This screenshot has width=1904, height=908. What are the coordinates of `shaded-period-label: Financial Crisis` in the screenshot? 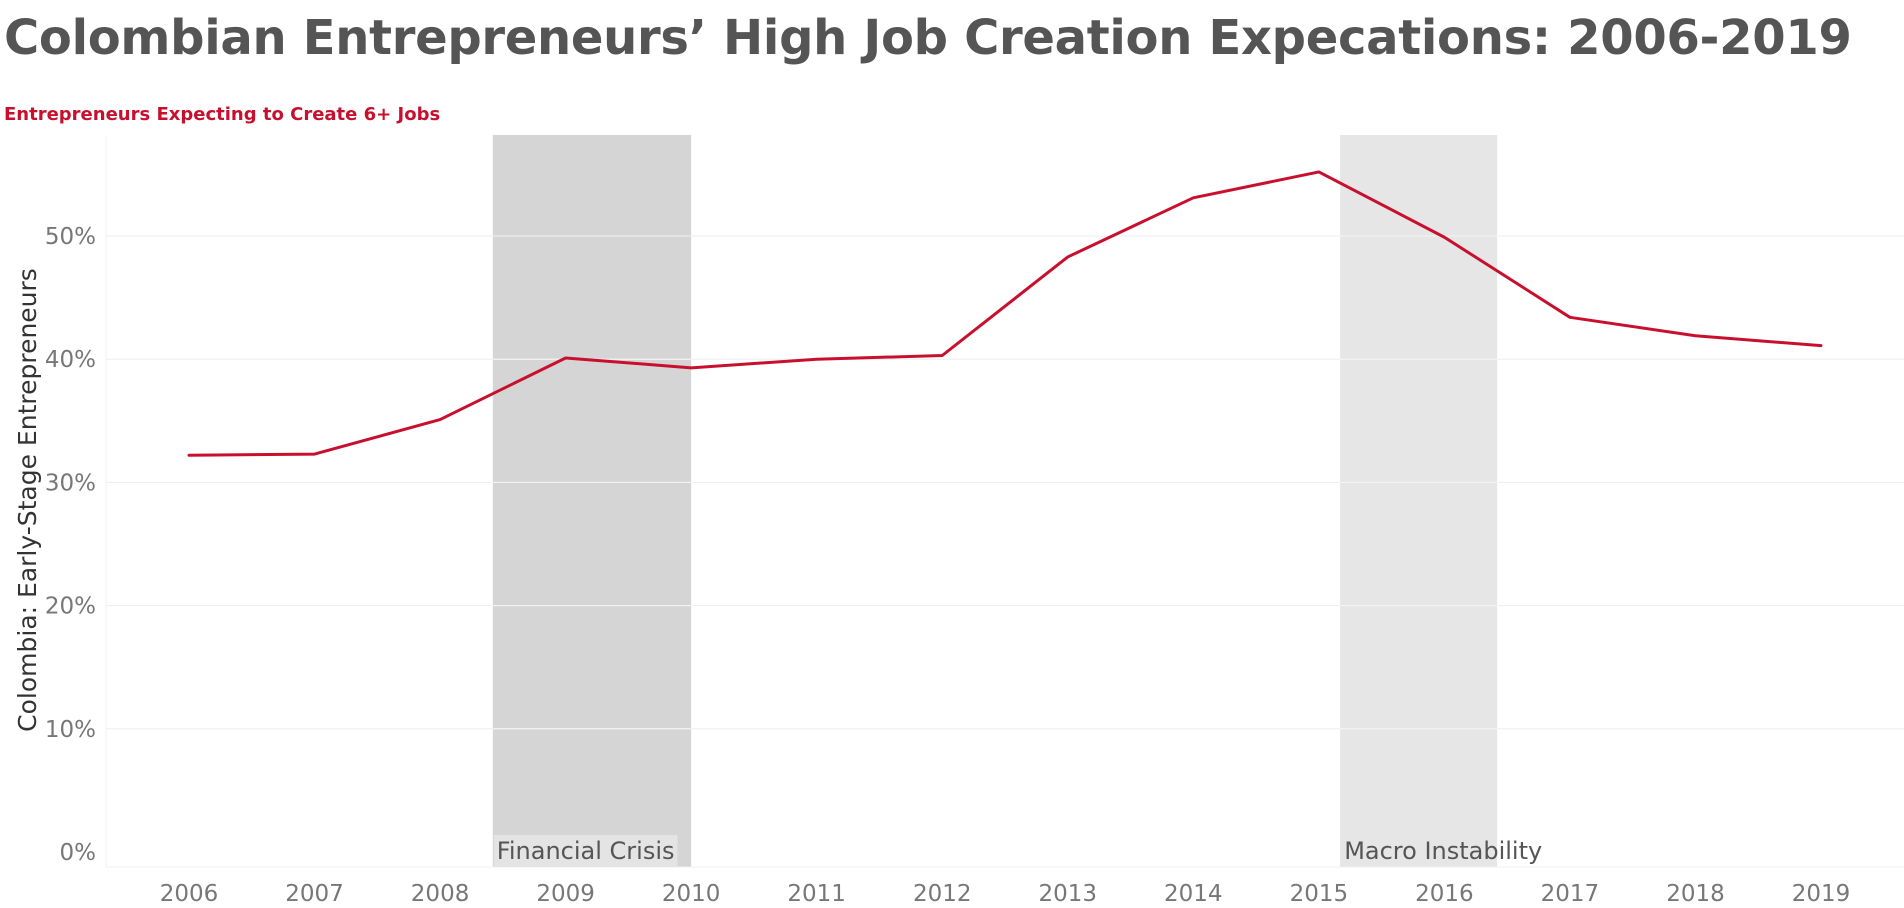 It's located at (586, 851).